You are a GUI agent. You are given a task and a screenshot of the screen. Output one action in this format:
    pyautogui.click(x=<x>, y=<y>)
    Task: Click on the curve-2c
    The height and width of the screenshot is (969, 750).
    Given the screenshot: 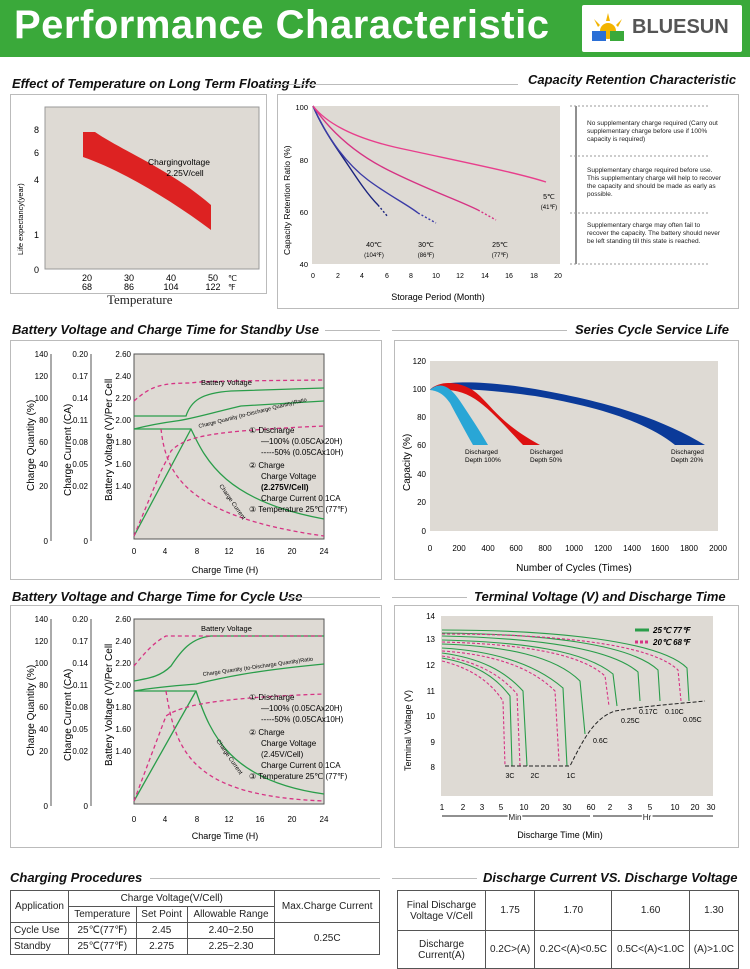 What is the action you would take?
    pyautogui.click(x=484, y=709)
    